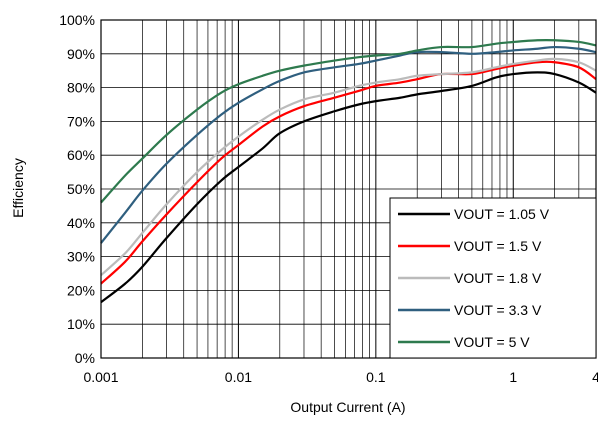 The image size is (598, 424). Describe the element at coordinates (81, 223) in the screenshot. I see `y-tick-label: 40%` at that location.